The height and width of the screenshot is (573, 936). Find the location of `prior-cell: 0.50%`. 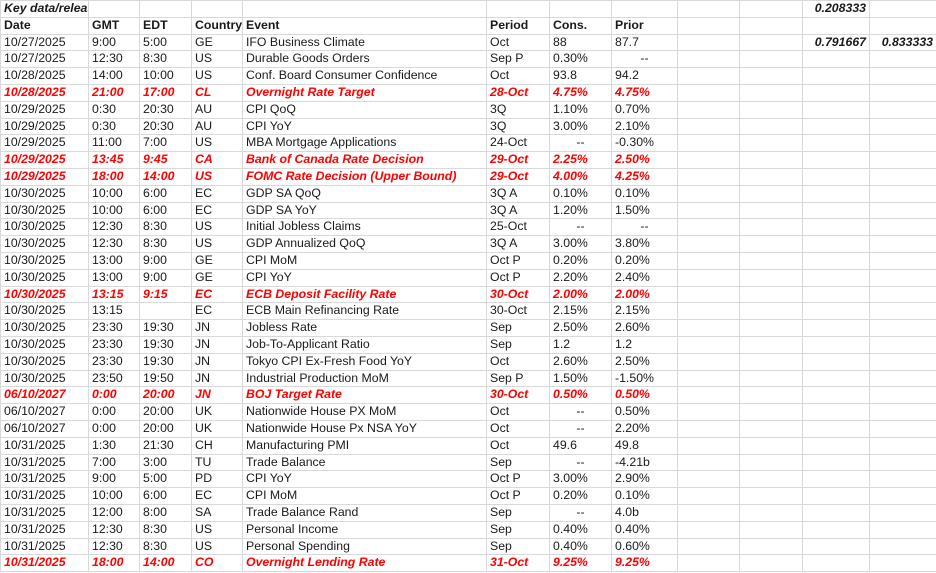

prior-cell: 0.50% is located at coordinates (644, 412).